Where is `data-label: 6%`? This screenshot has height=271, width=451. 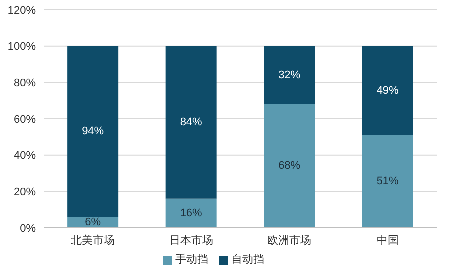
data-label: 6% is located at coordinates (93, 222).